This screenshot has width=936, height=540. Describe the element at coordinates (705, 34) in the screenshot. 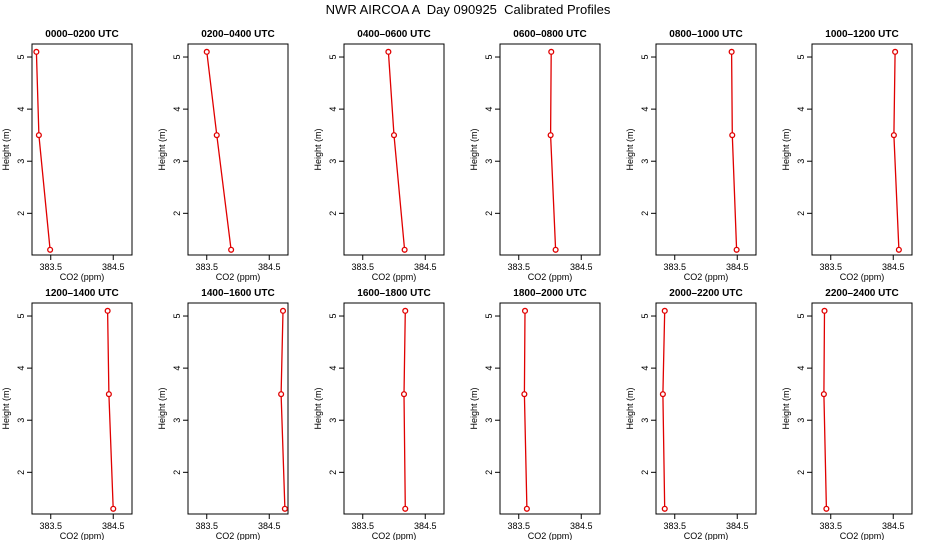

I see `panel-title: 0800–1000 UTC` at that location.